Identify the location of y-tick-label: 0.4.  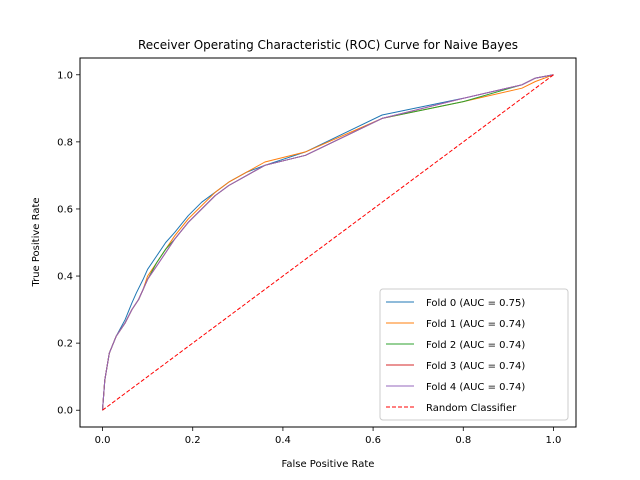
(65, 277).